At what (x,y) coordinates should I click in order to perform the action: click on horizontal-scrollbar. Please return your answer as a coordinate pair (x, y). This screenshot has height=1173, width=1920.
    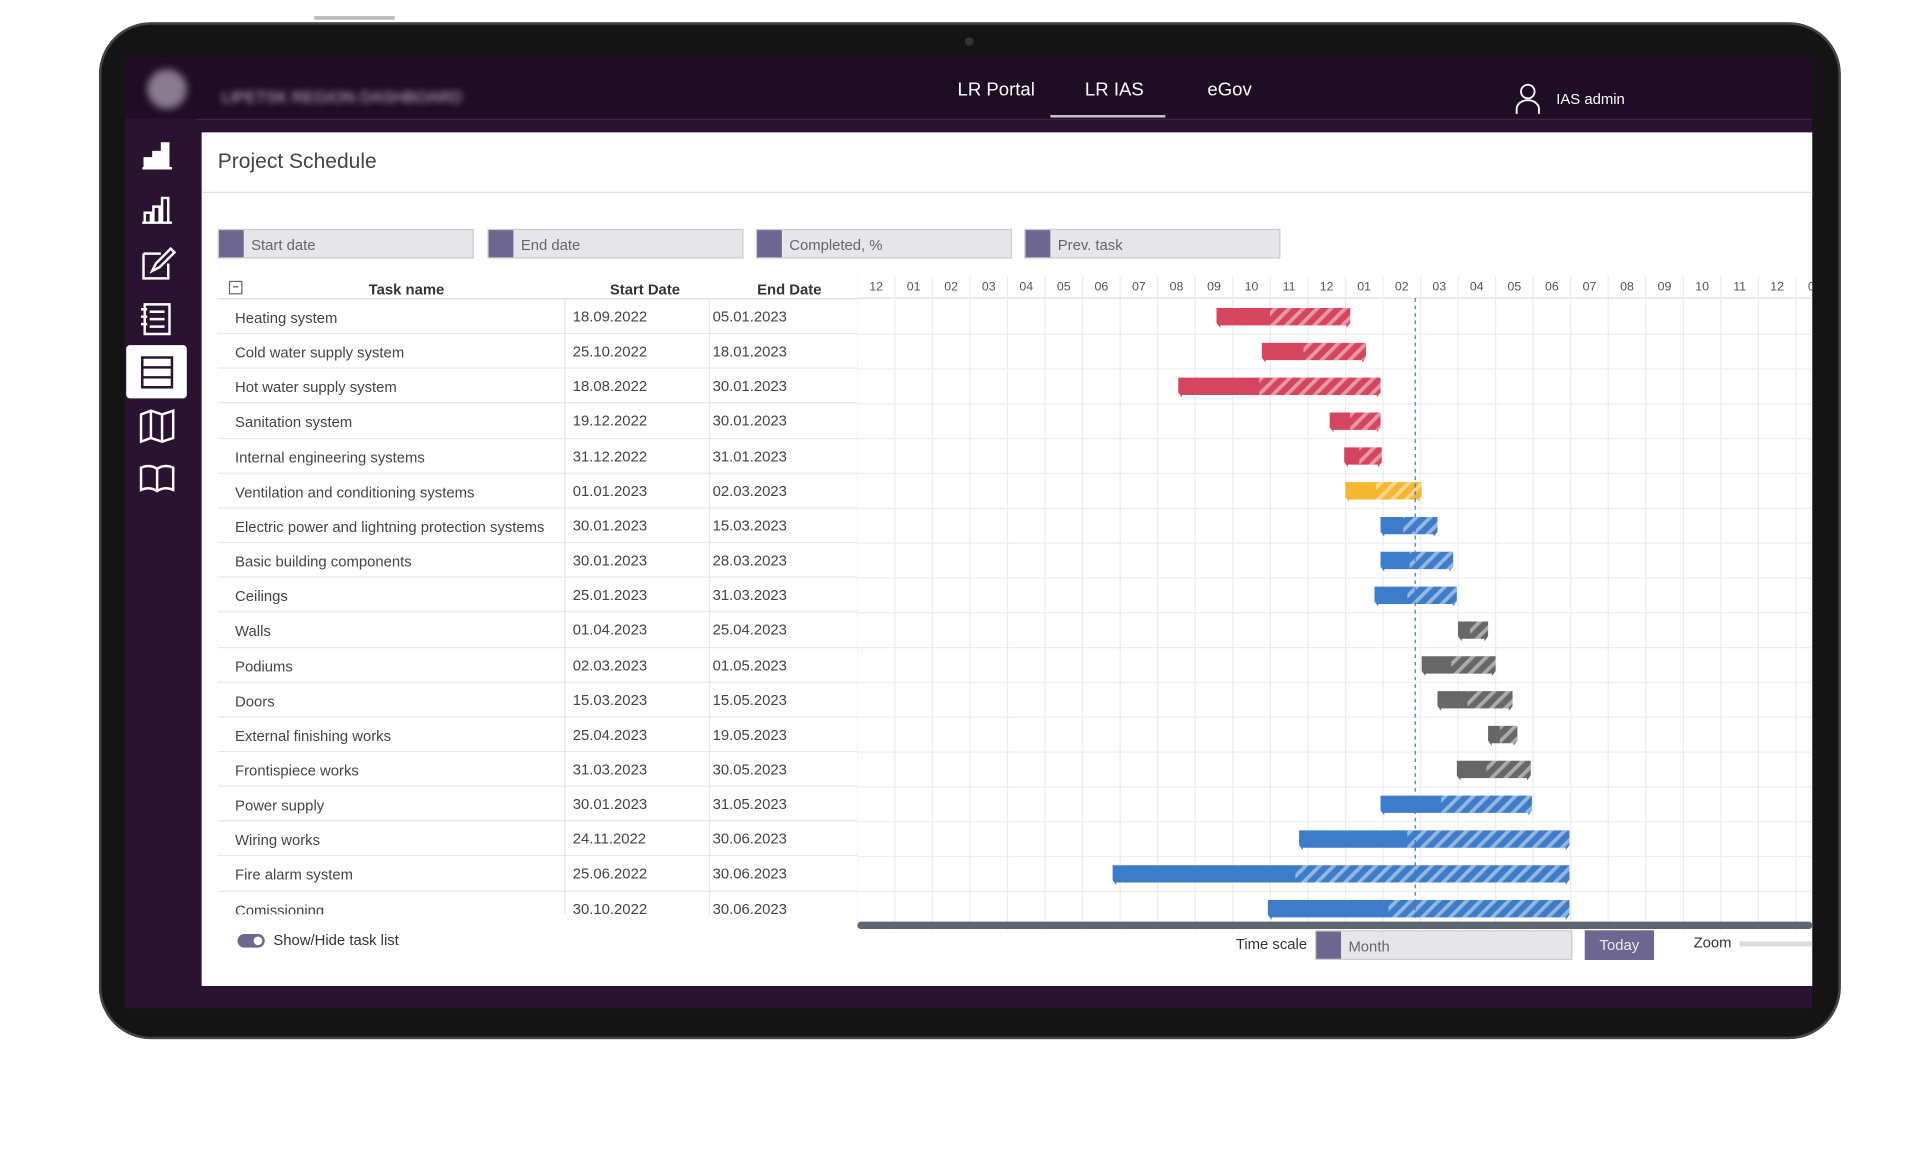
    Looking at the image, I should click on (1335, 925).